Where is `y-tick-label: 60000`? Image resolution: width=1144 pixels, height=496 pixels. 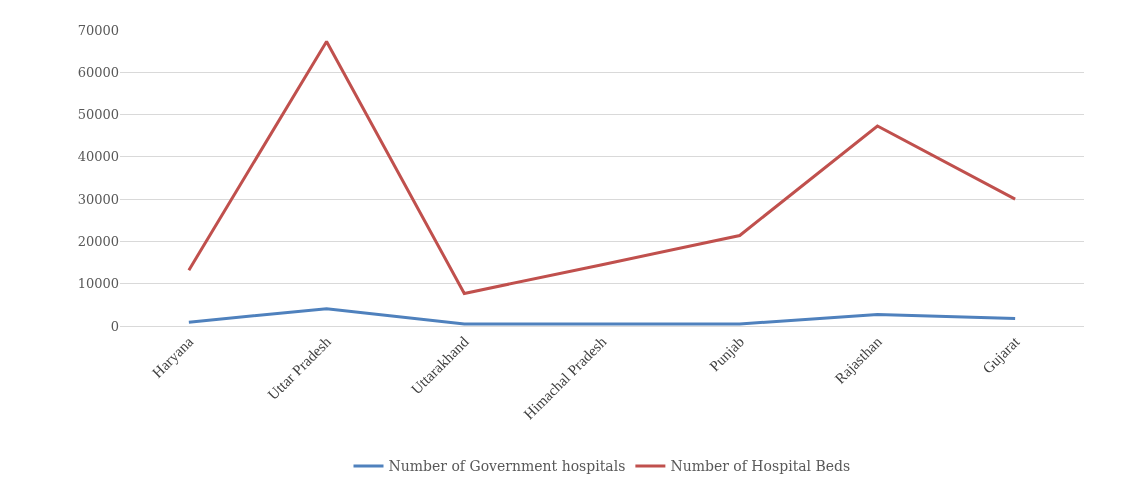
y-tick-label: 60000 is located at coordinates (98, 72).